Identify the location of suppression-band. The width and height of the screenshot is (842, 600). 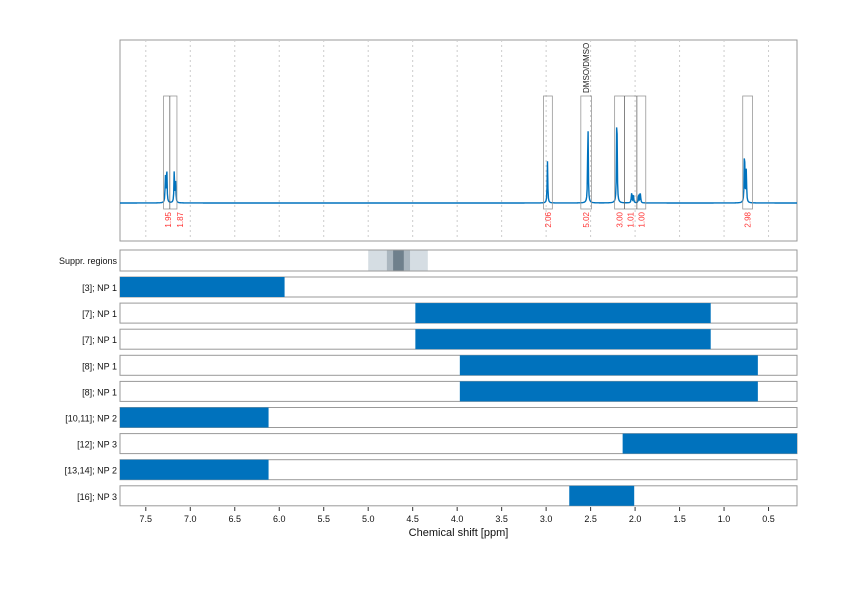
(398, 260).